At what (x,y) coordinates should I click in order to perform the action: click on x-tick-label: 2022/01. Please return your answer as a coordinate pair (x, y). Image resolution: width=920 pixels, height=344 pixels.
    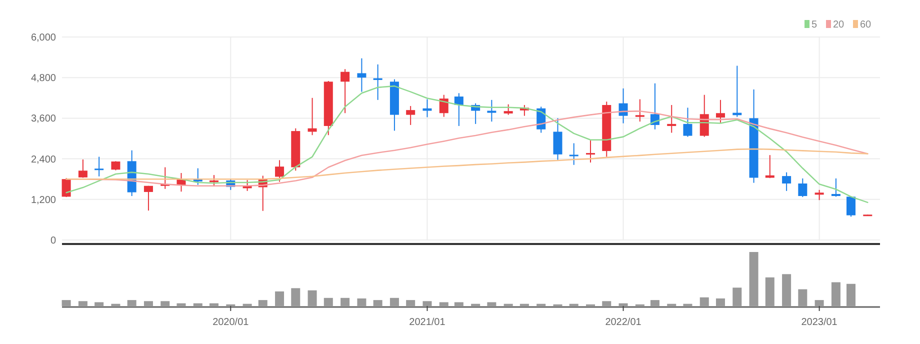
    Looking at the image, I should click on (623, 322).